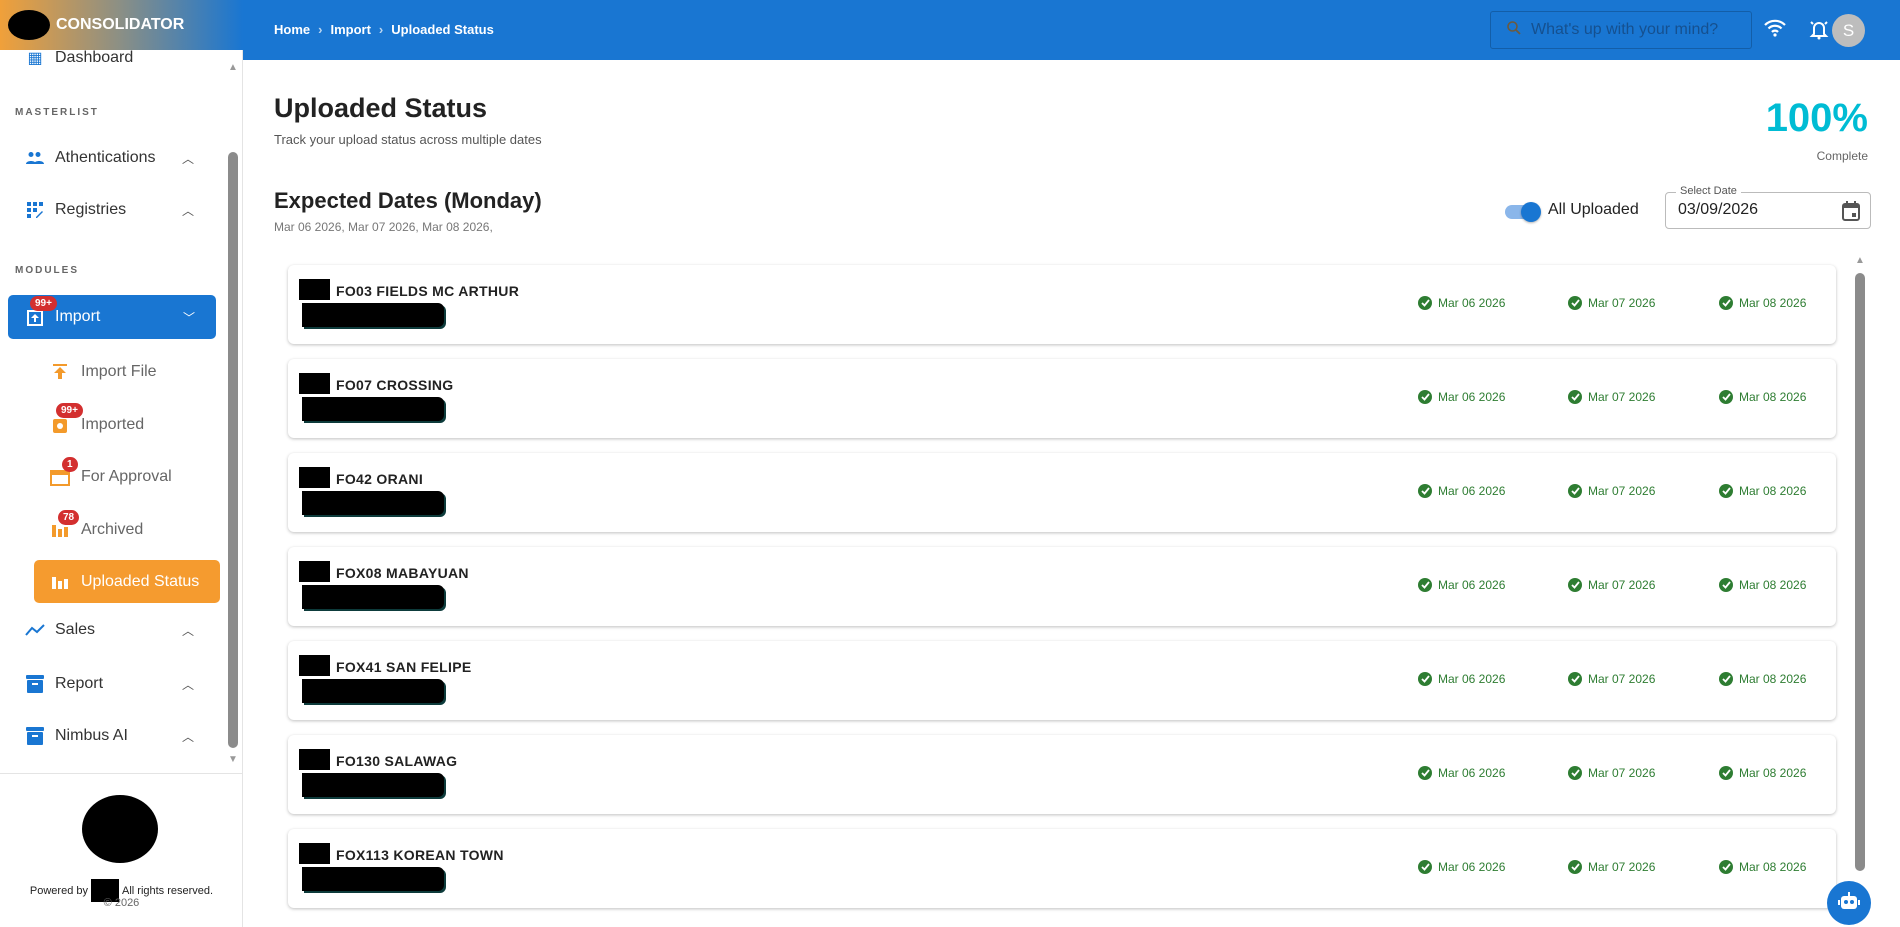  What do you see at coordinates (115, 424) in the screenshot?
I see `sidebar-item-imported: 99+ Imported` at bounding box center [115, 424].